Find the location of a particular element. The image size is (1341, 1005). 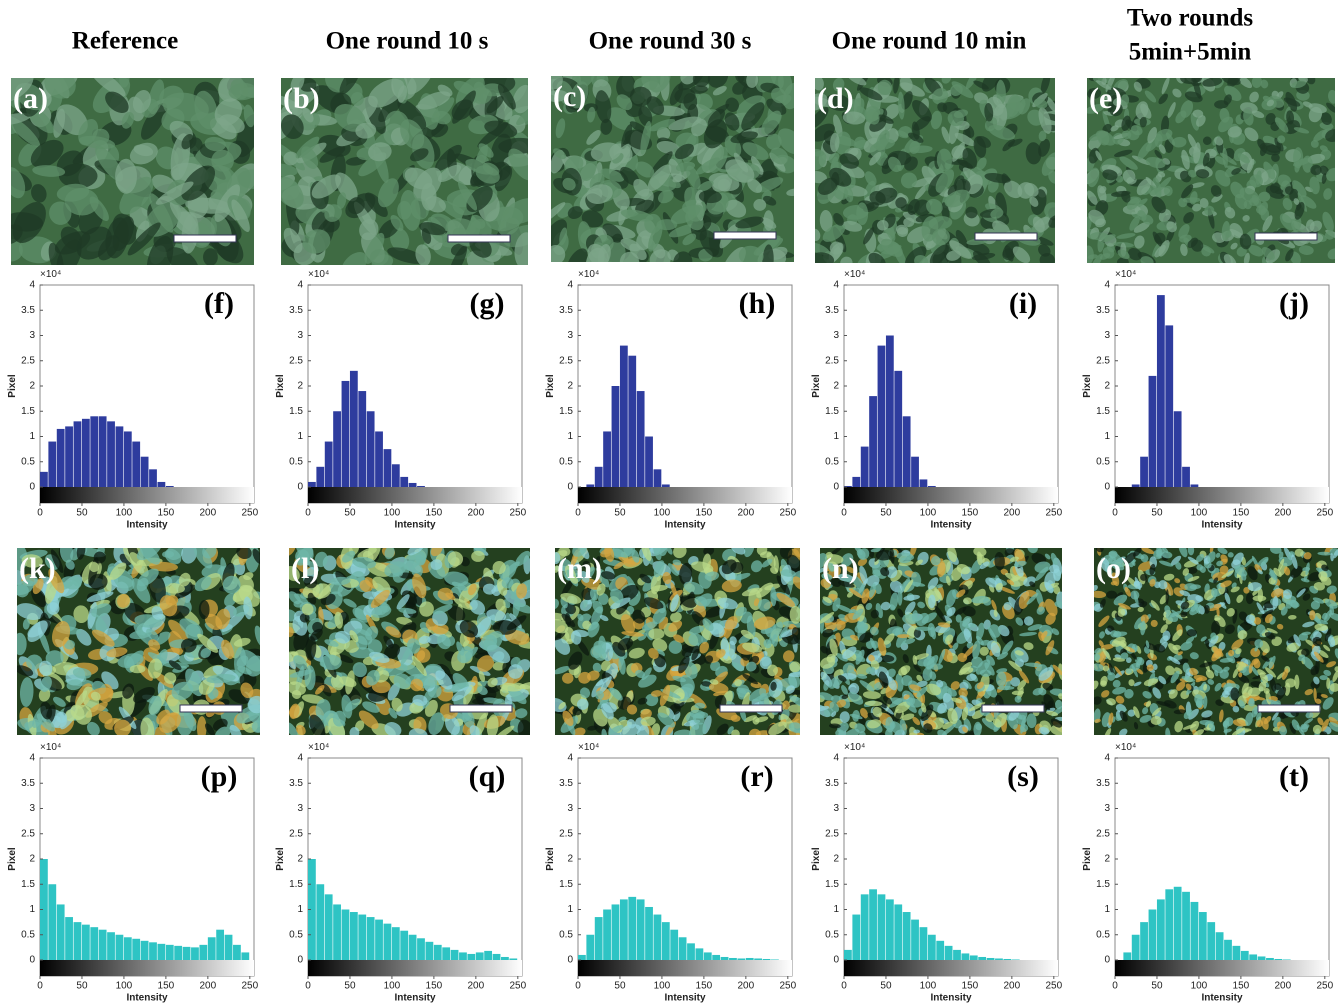

column-header: Reference is located at coordinates (125, 41).